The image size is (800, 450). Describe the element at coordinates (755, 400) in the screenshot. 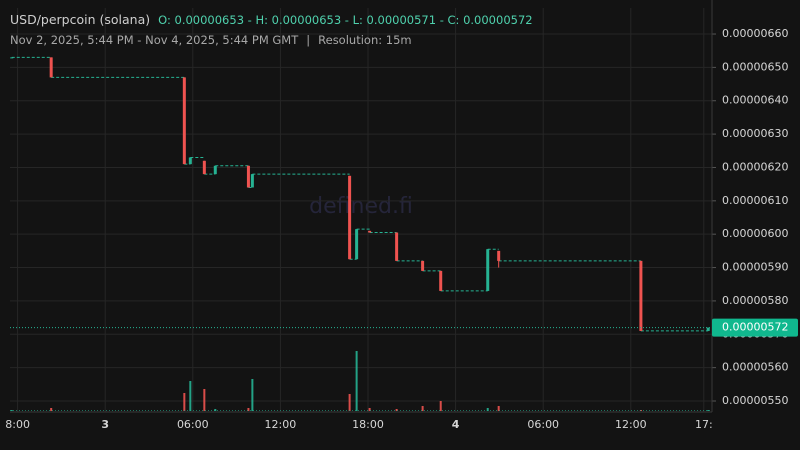

I see `y-tick-label: 0.00000550` at that location.